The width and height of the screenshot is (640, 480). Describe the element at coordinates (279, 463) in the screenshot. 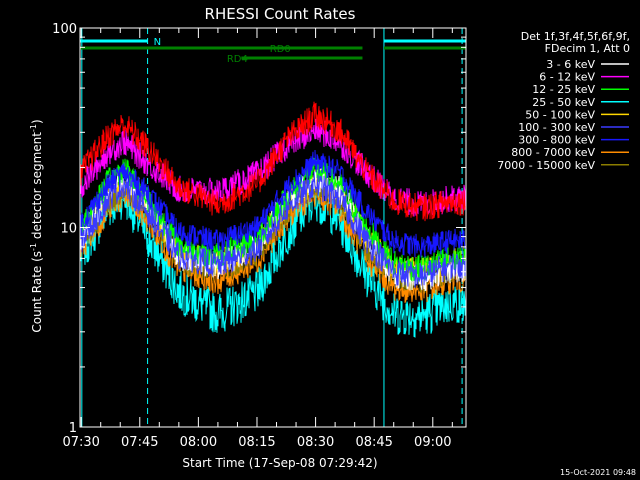

I see `x-axis-label: Start Time (17-Sep-08 07:29:42)` at that location.